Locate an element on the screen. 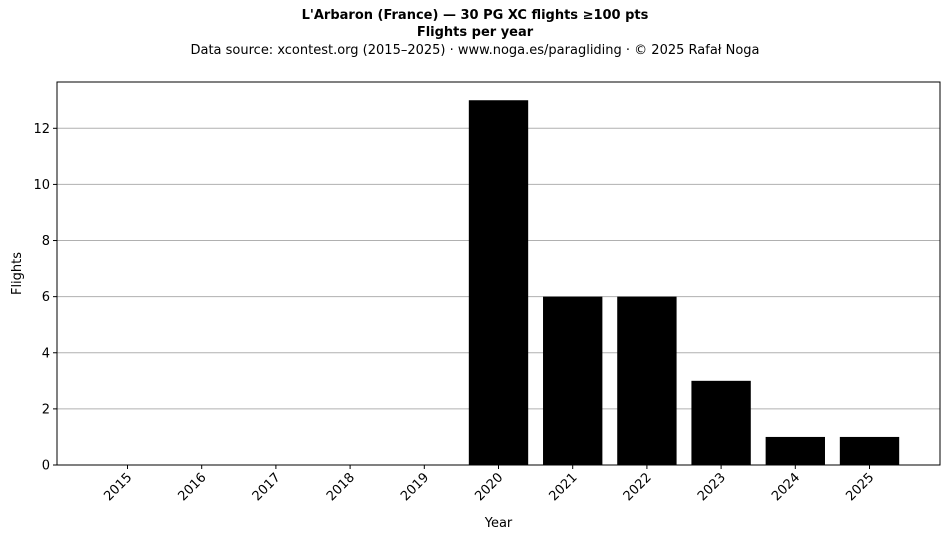 The image size is (950, 539). y-tick-label: 2 is located at coordinates (46, 409).